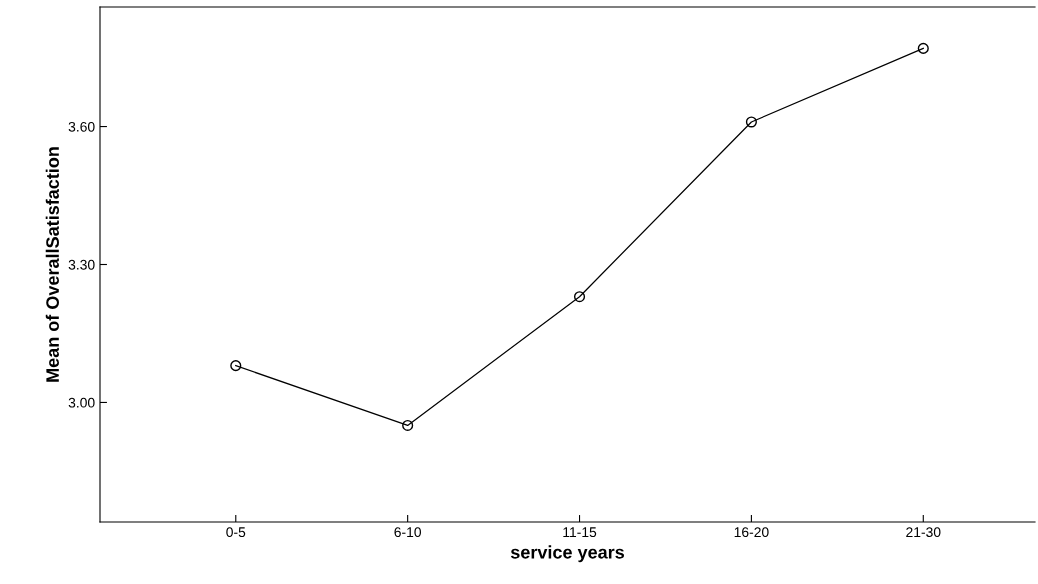 The width and height of the screenshot is (1038, 584). Describe the element at coordinates (81, 264) in the screenshot. I see `y-tick-label: 3.30` at that location.